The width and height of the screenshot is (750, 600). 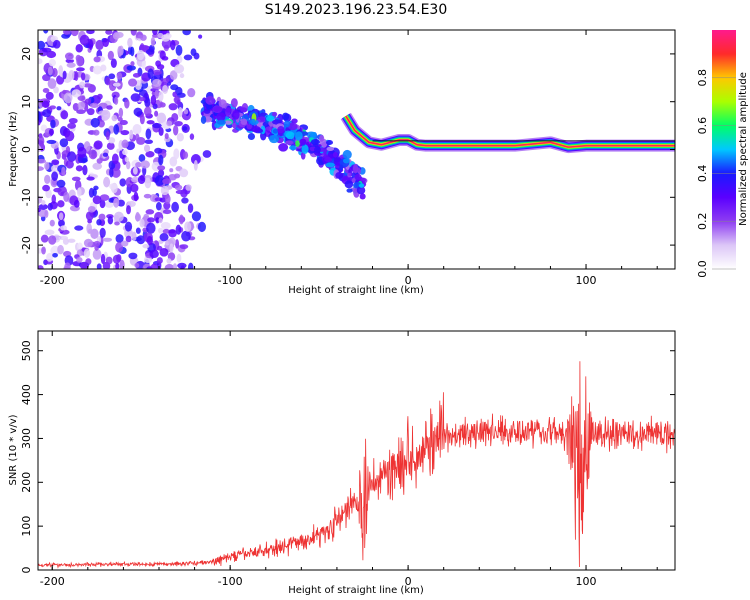 What do you see at coordinates (26, 54) in the screenshot?
I see `spectrogram-y-tick-label: 20` at bounding box center [26, 54].